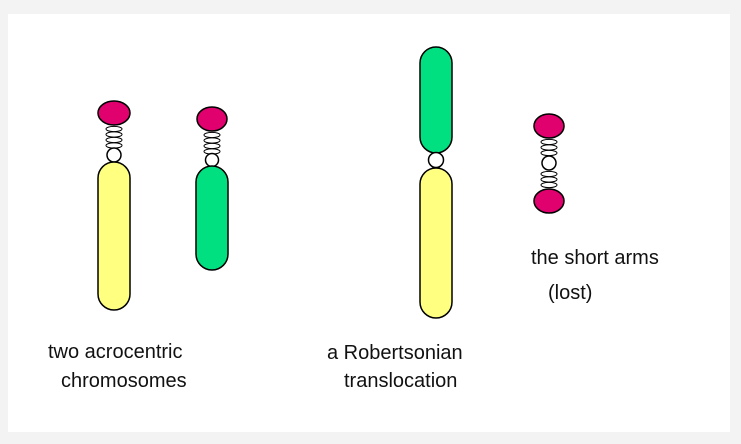 This screenshot has height=444, width=741. I want to click on green-arm, so click(436, 100).